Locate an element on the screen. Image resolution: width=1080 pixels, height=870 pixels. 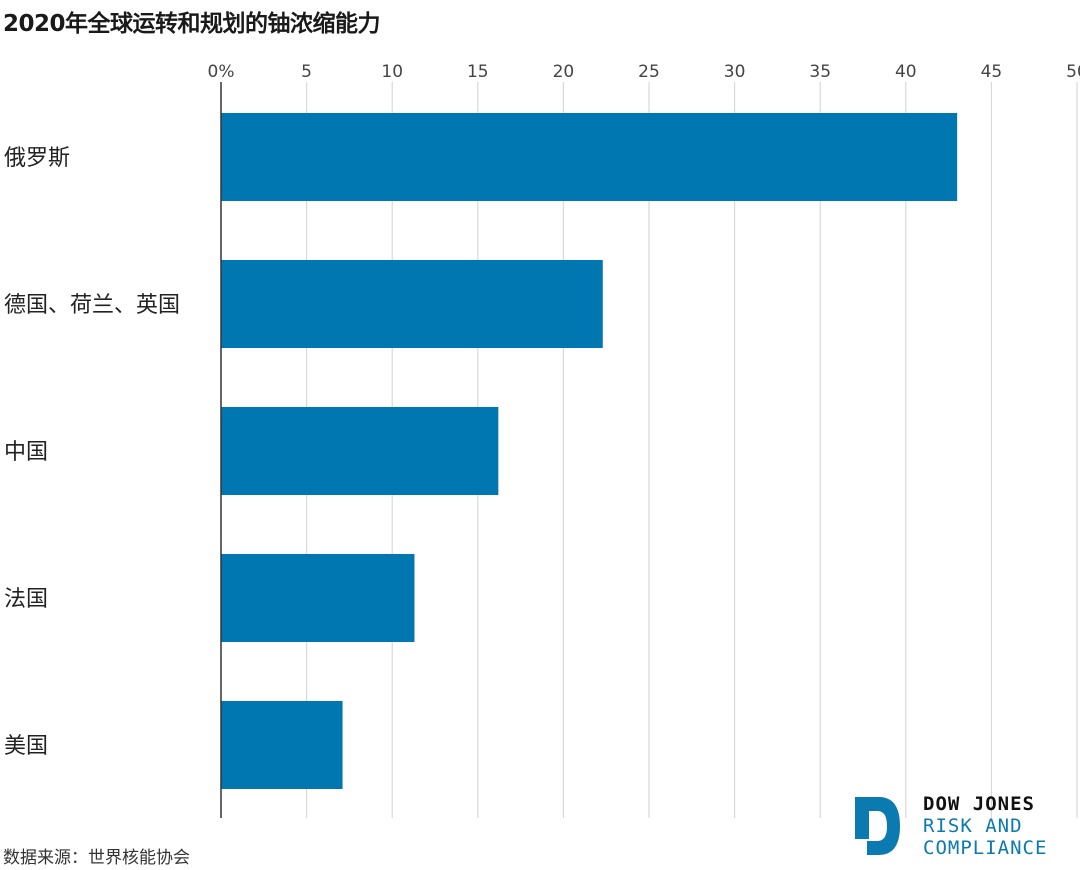
x-tick-label: 40 is located at coordinates (906, 72).